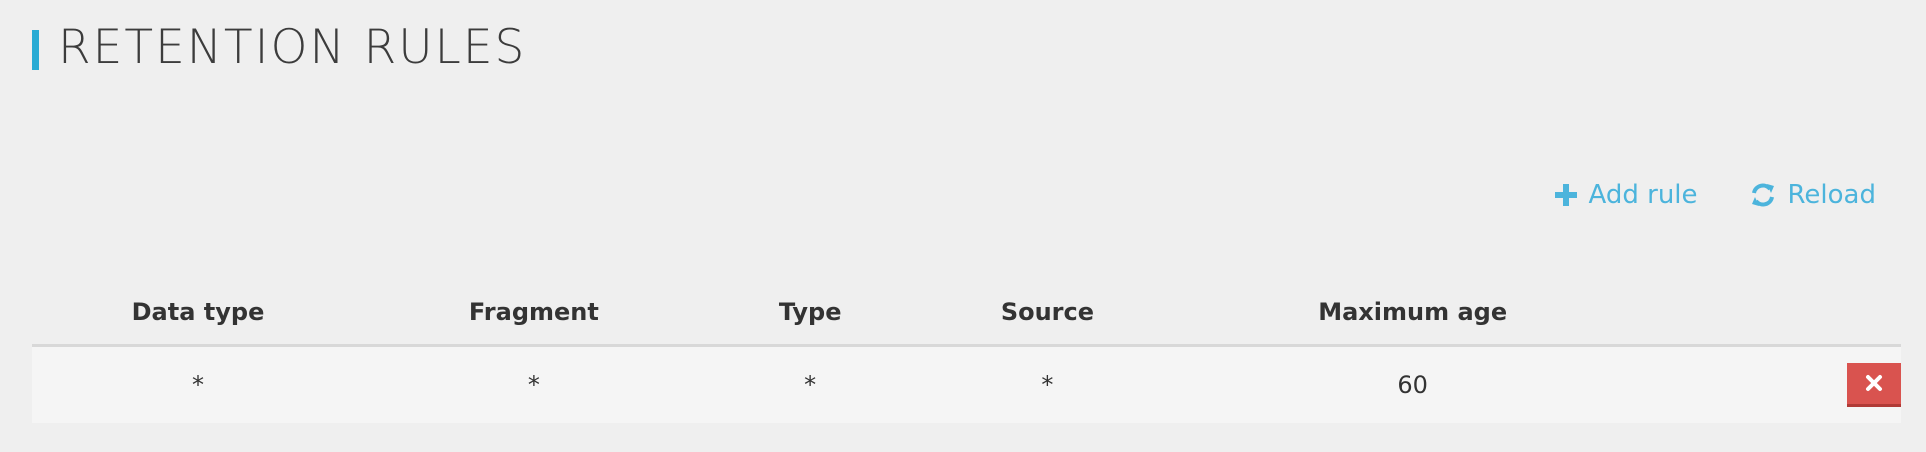 This screenshot has height=452, width=1926. Describe the element at coordinates (1643, 195) in the screenshot. I see `add-rule-label: Add rule` at that location.